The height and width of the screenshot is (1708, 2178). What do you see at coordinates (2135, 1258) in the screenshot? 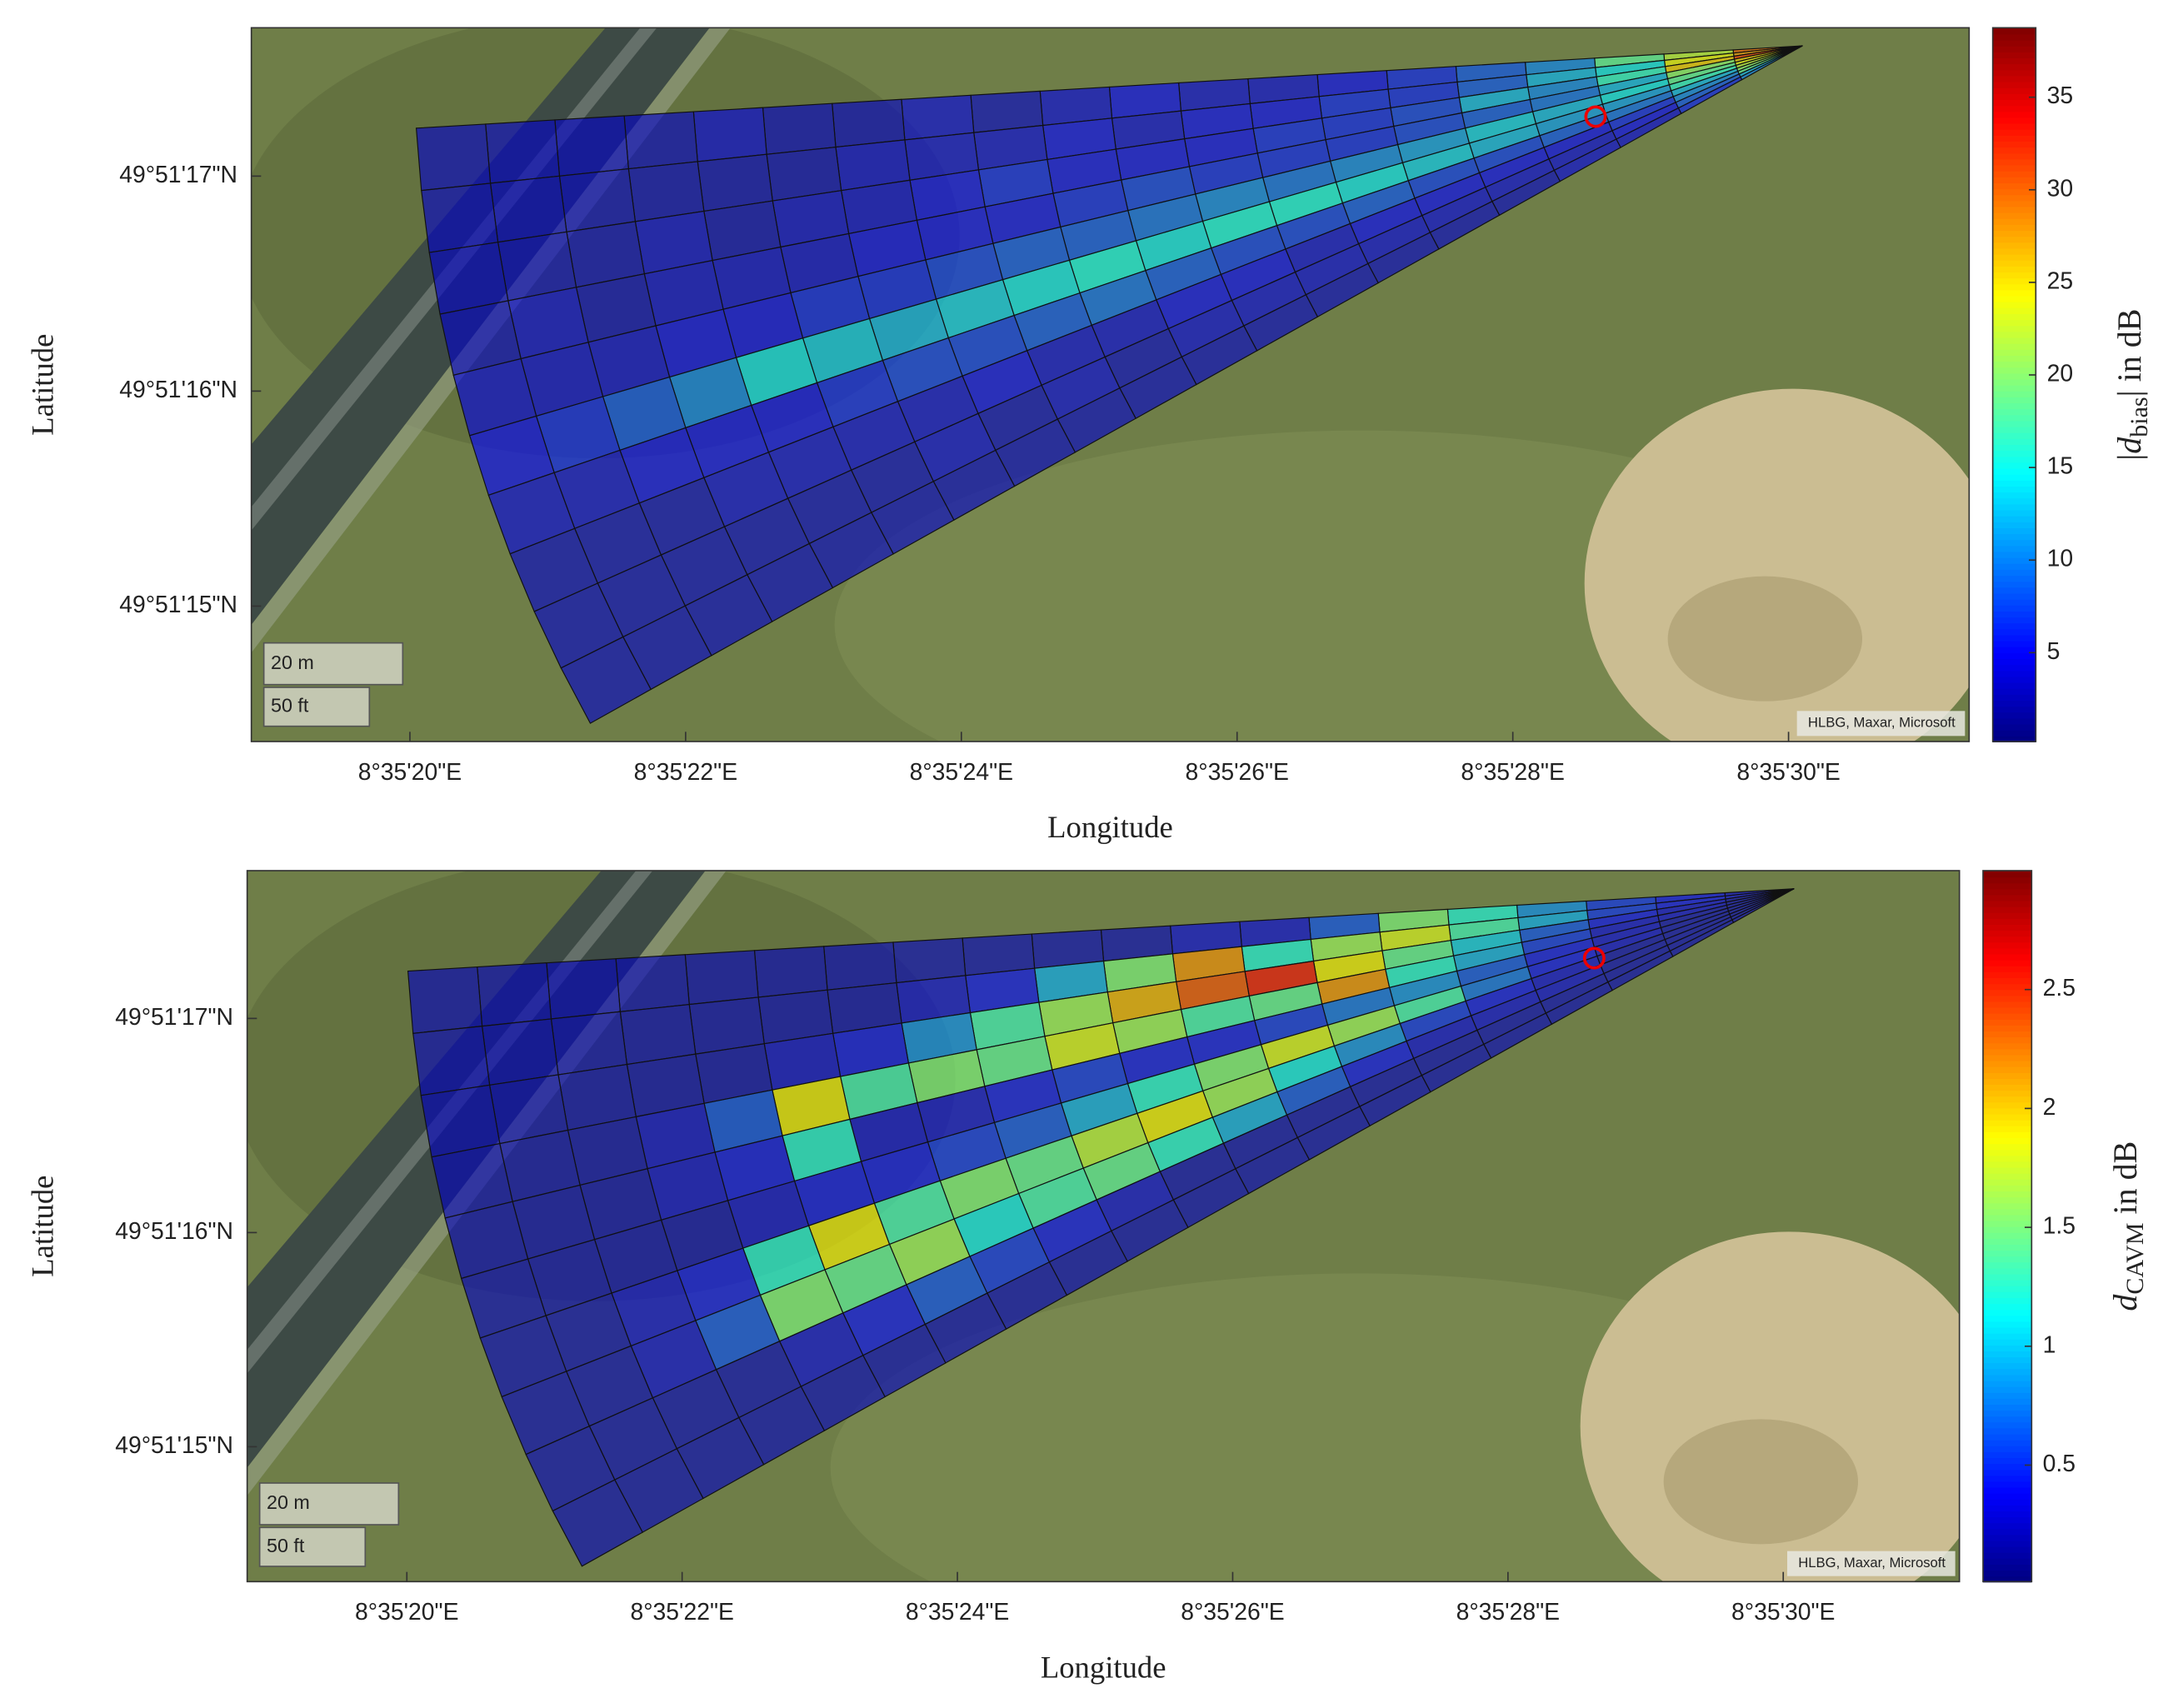
I see `colorbar-label-subscript: CAVM` at bounding box center [2135, 1258].